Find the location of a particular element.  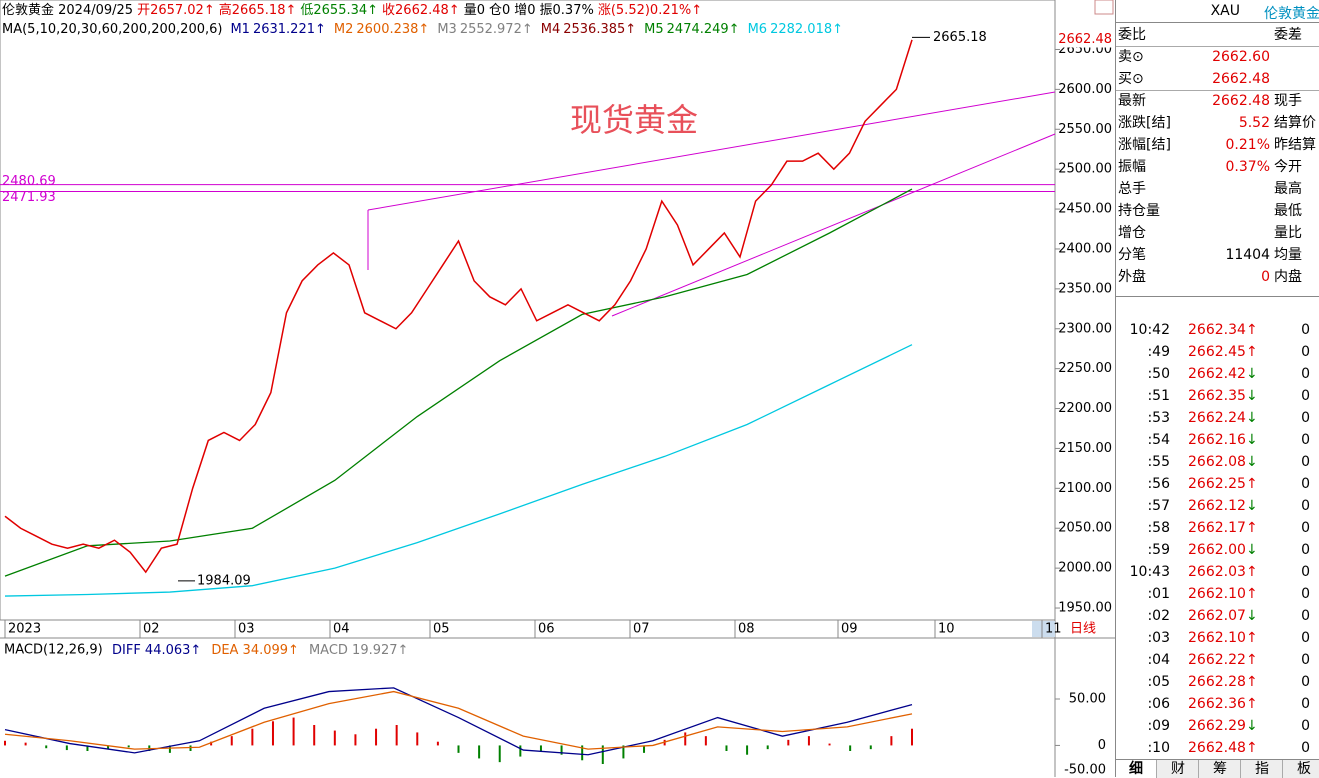

info-item: 仓0 is located at coordinates (499, 10).